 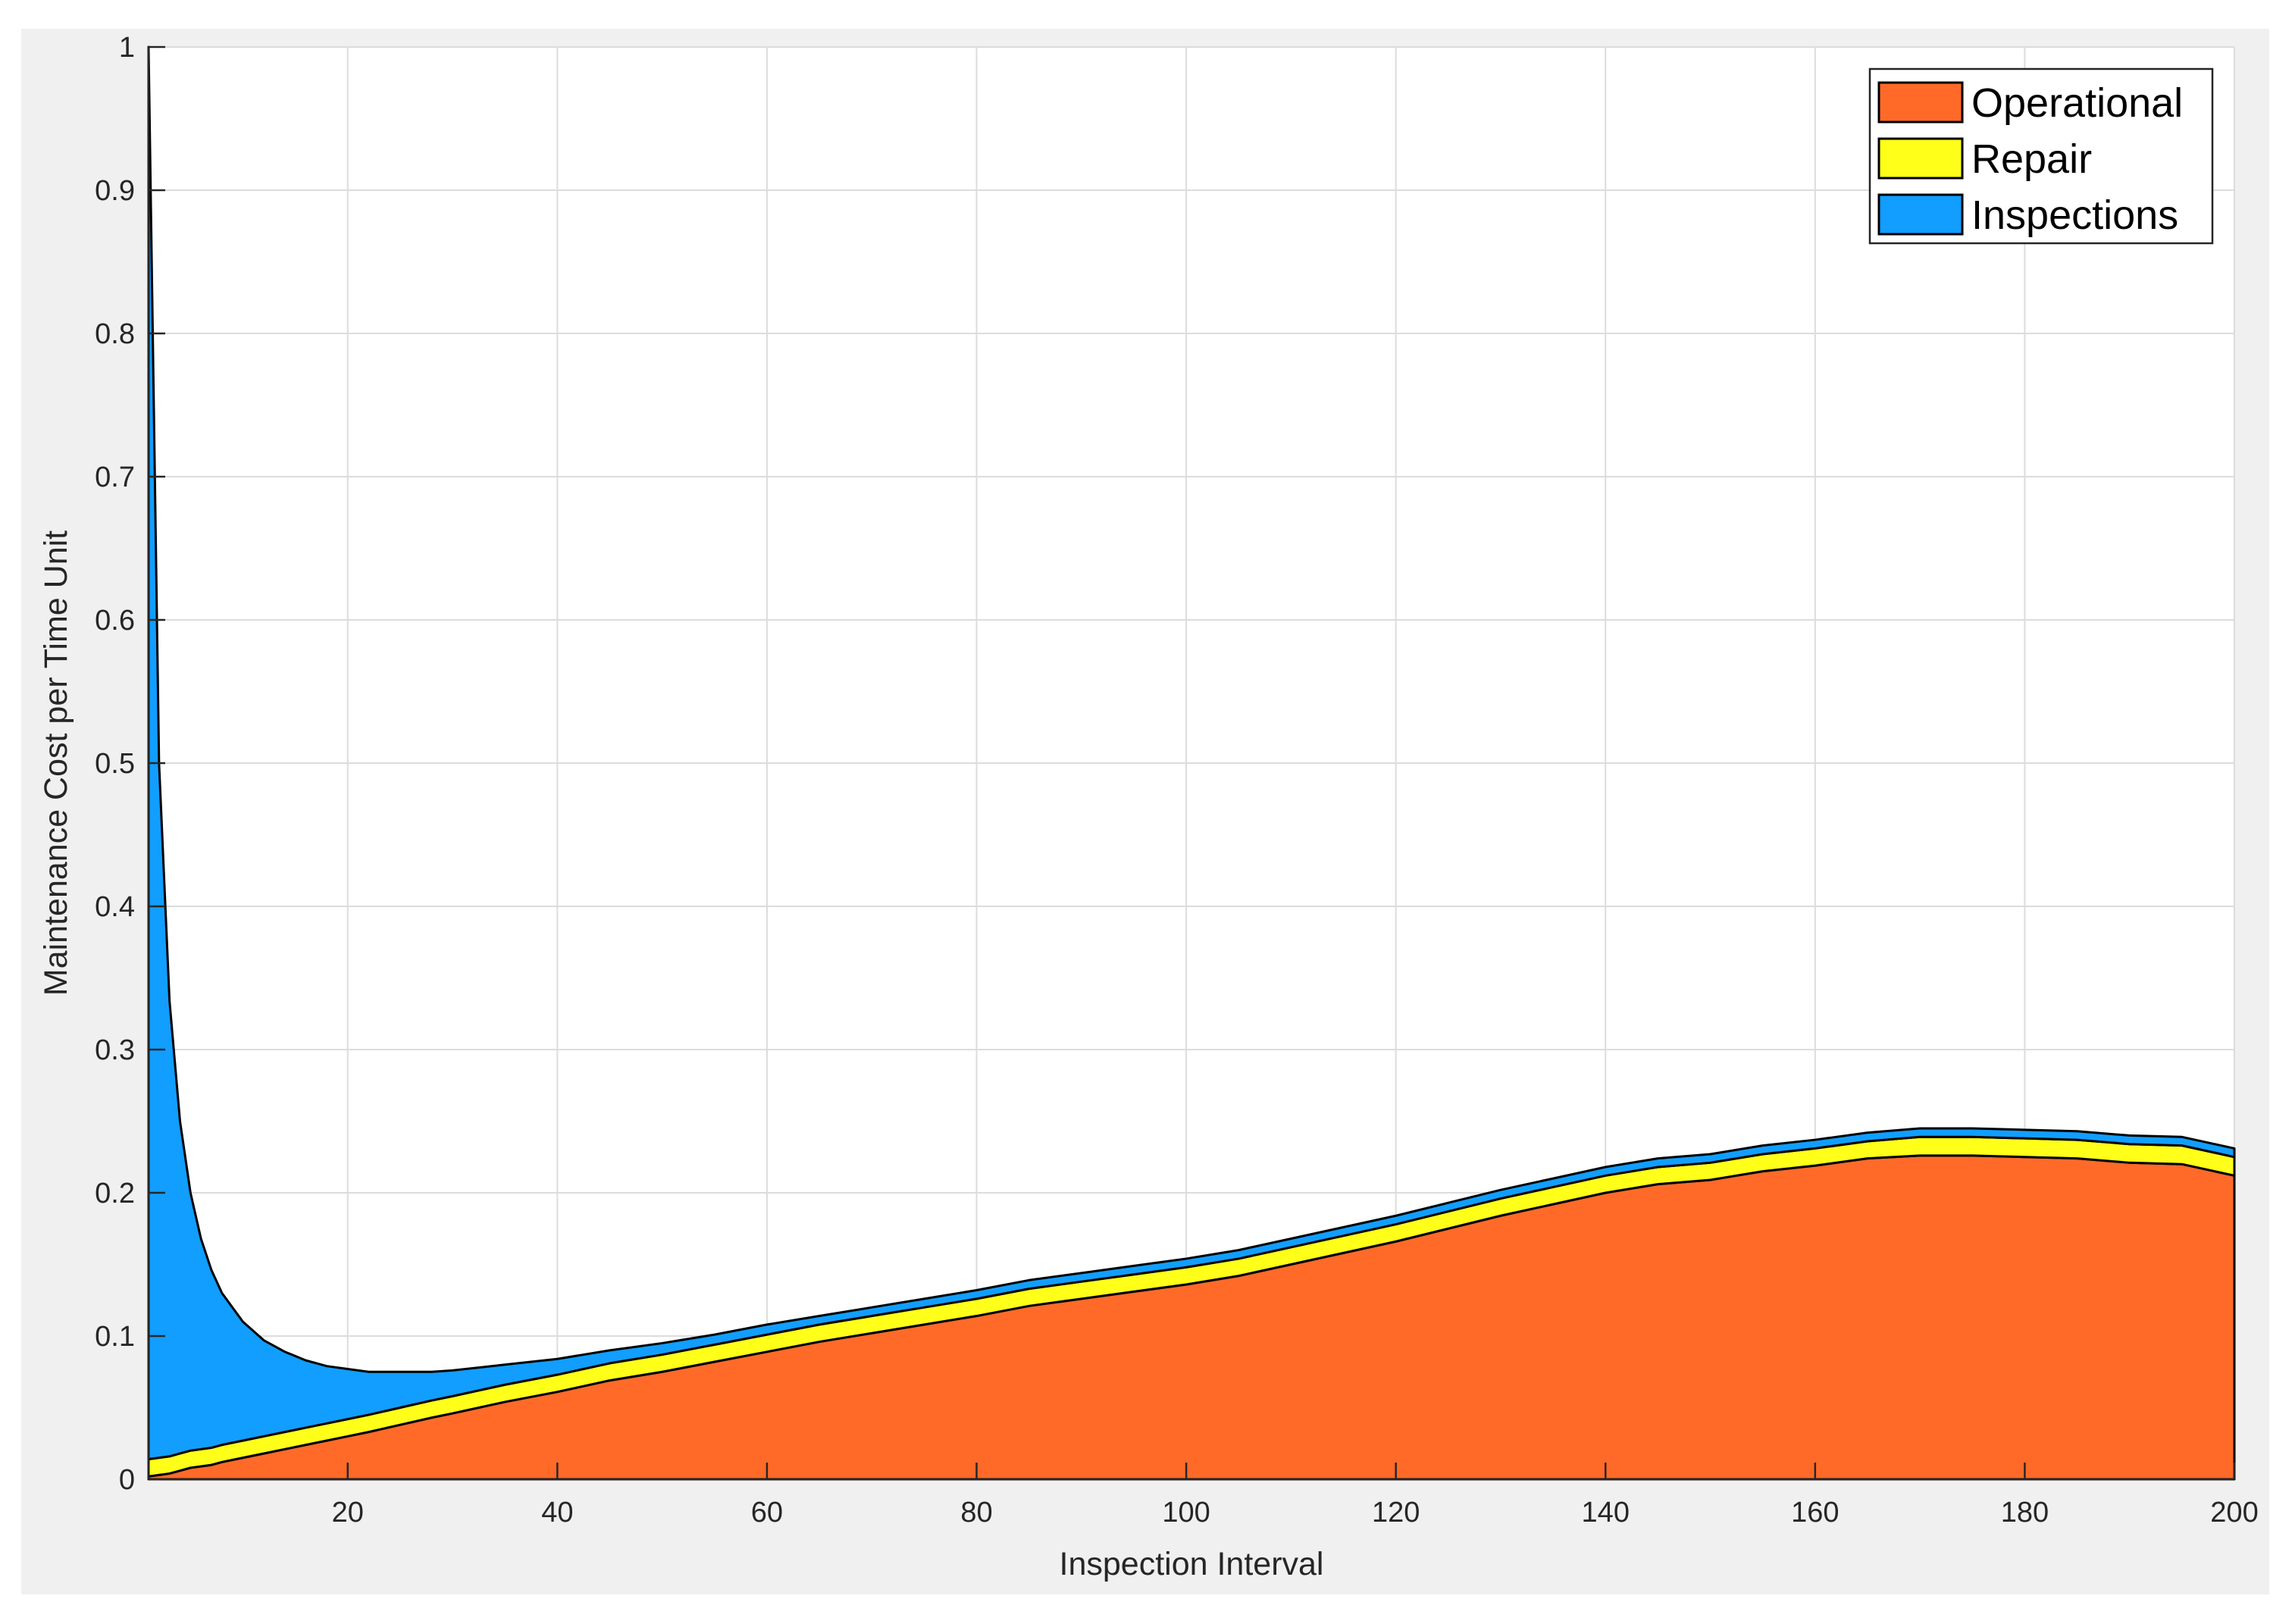 What do you see at coordinates (115, 191) in the screenshot?
I see `y-tick-label: 0.9` at bounding box center [115, 191].